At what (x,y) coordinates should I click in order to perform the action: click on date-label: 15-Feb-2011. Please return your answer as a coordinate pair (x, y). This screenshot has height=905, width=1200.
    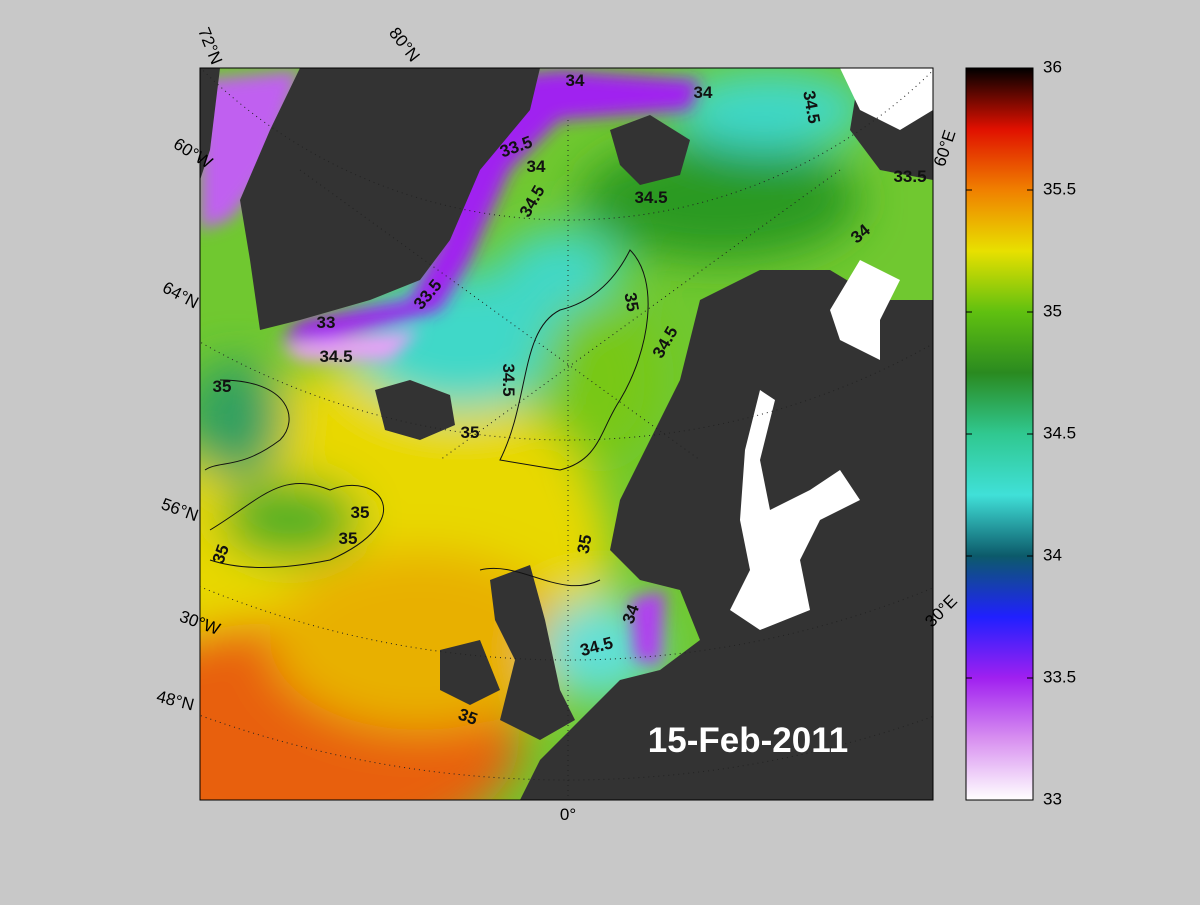
    Looking at the image, I should click on (748, 740).